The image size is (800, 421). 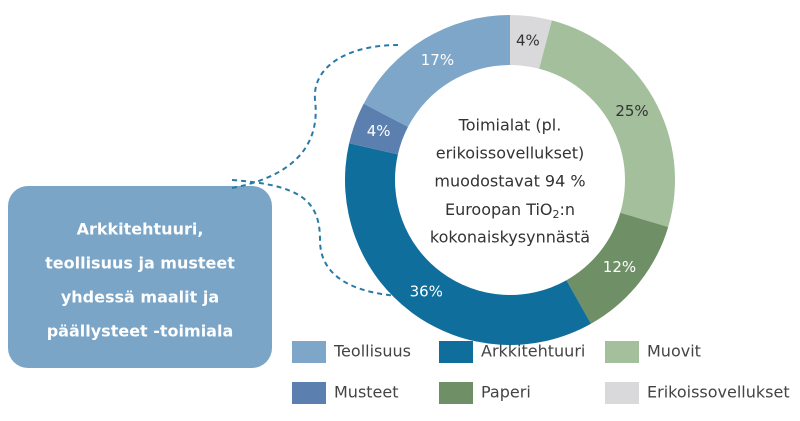 What do you see at coordinates (140, 263) in the screenshot?
I see `callout-text: teollisuus ja musteet` at bounding box center [140, 263].